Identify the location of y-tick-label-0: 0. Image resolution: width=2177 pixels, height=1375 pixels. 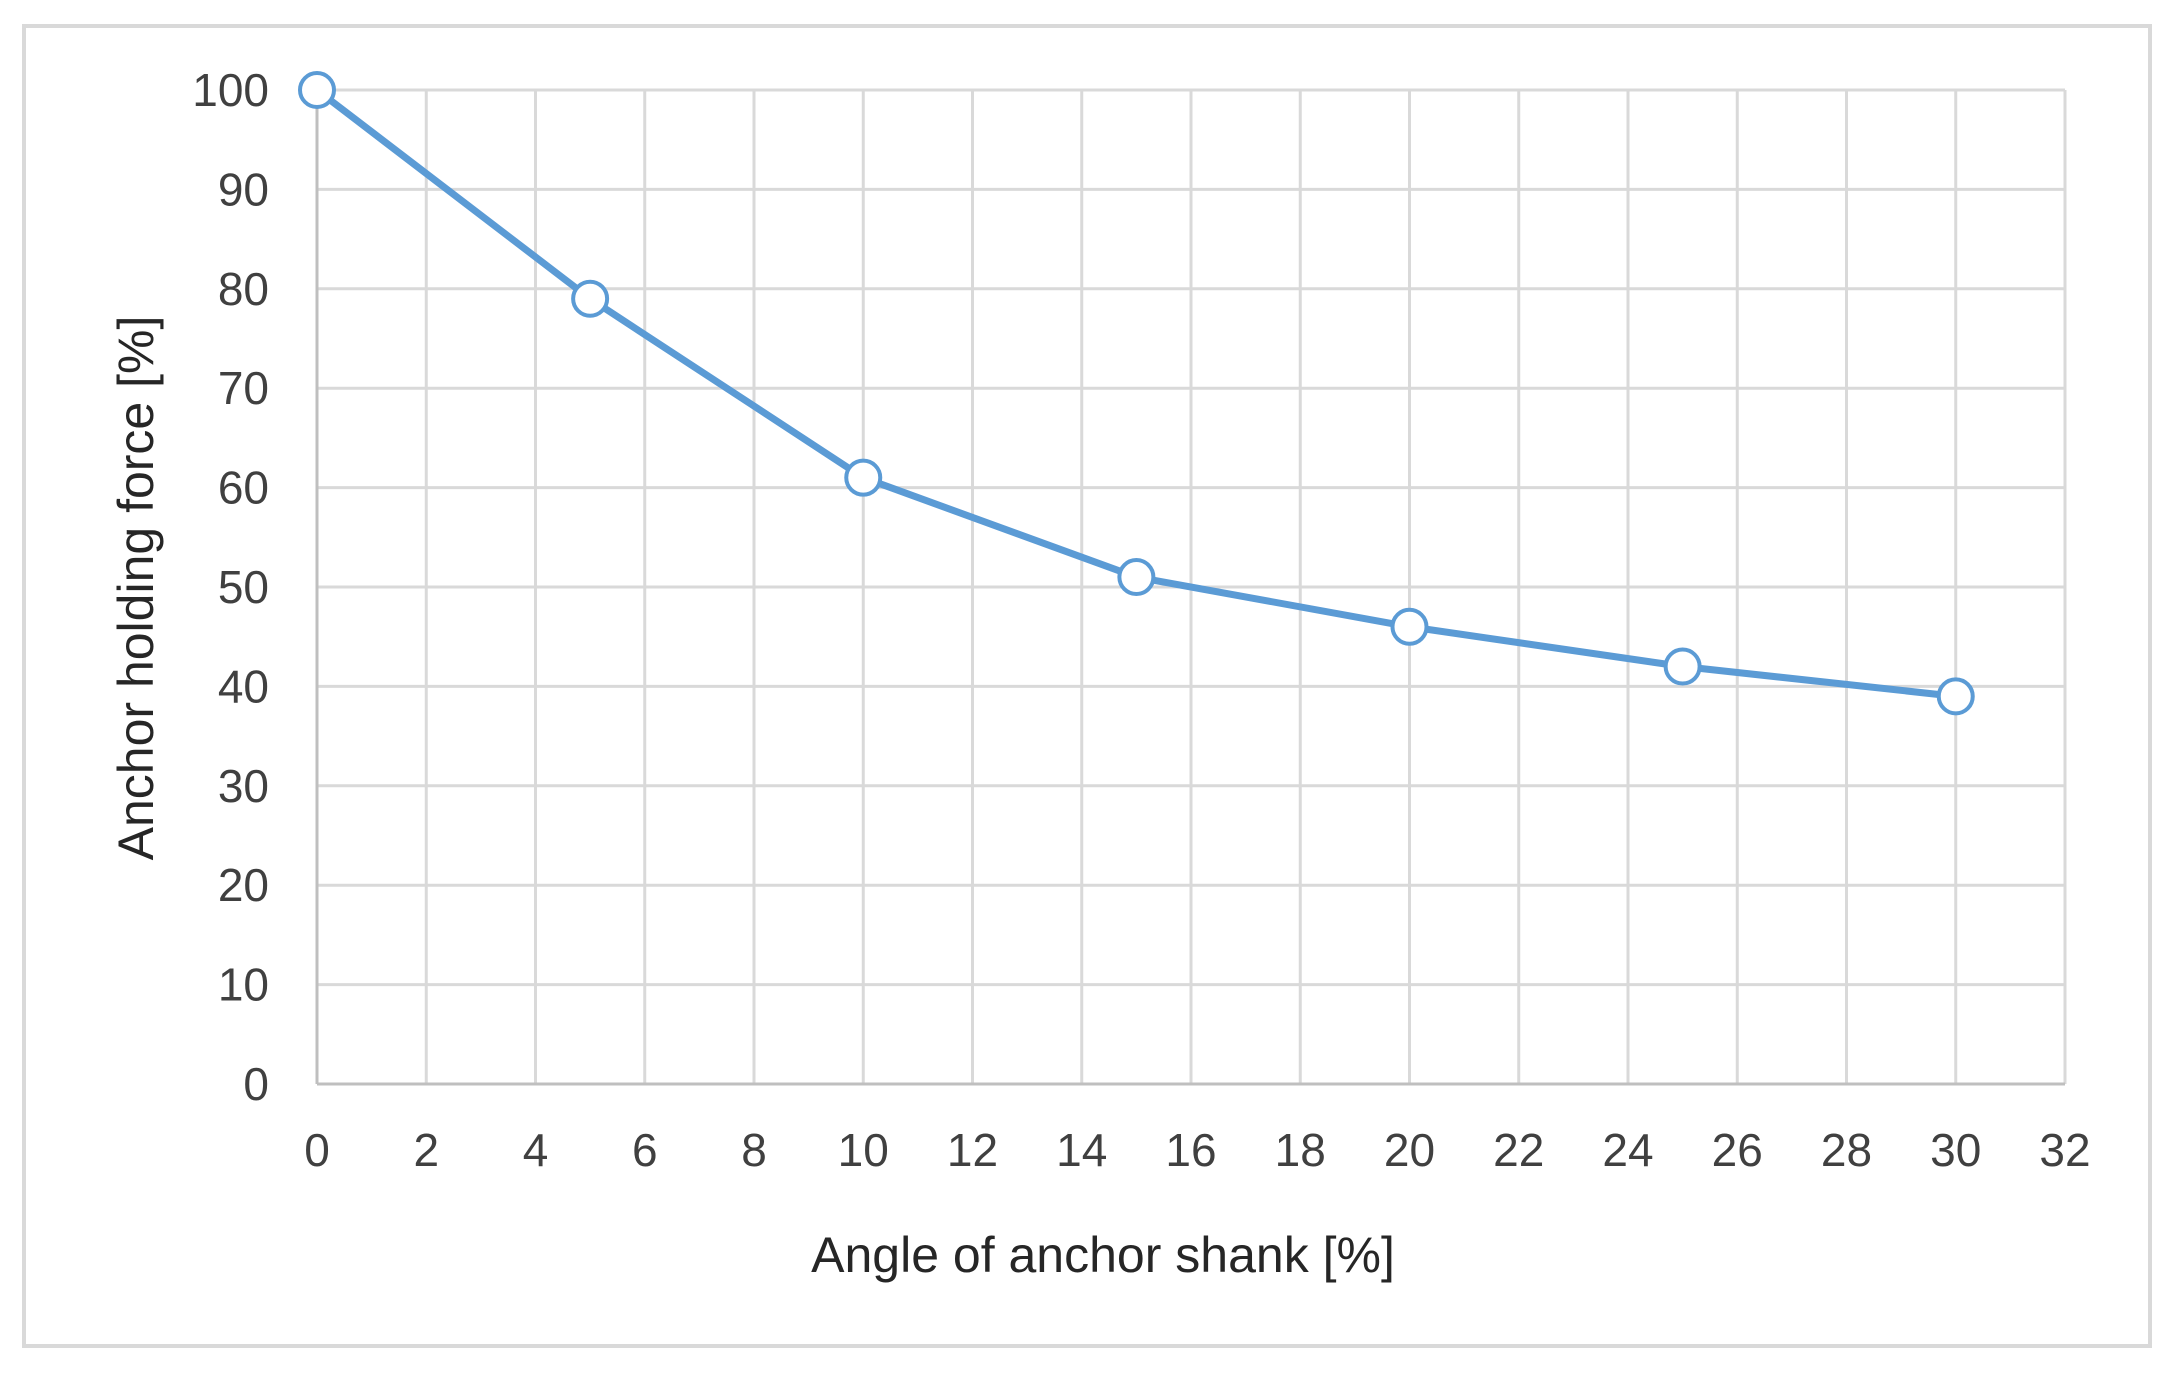
(256, 1084).